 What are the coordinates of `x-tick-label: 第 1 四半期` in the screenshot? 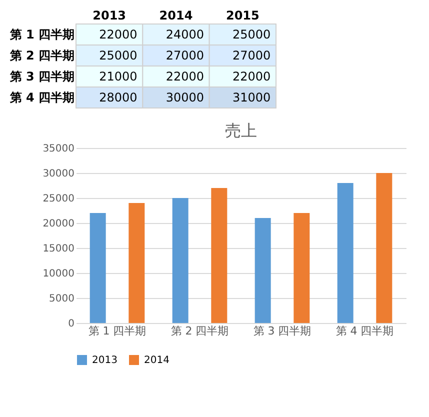 It's located at (117, 331).